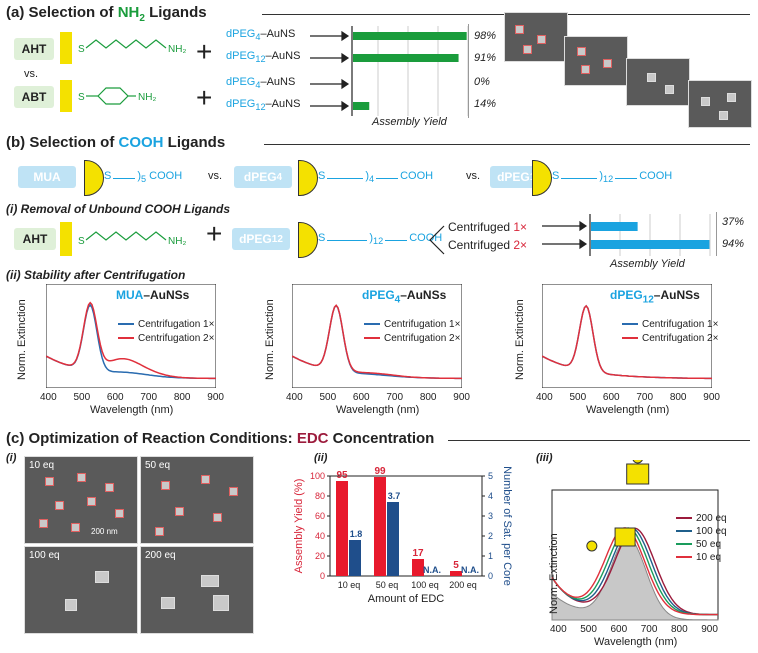 Image resolution: width=758 pixels, height=653 pixels. I want to click on left-tick-label: 0, so click(322, 576).